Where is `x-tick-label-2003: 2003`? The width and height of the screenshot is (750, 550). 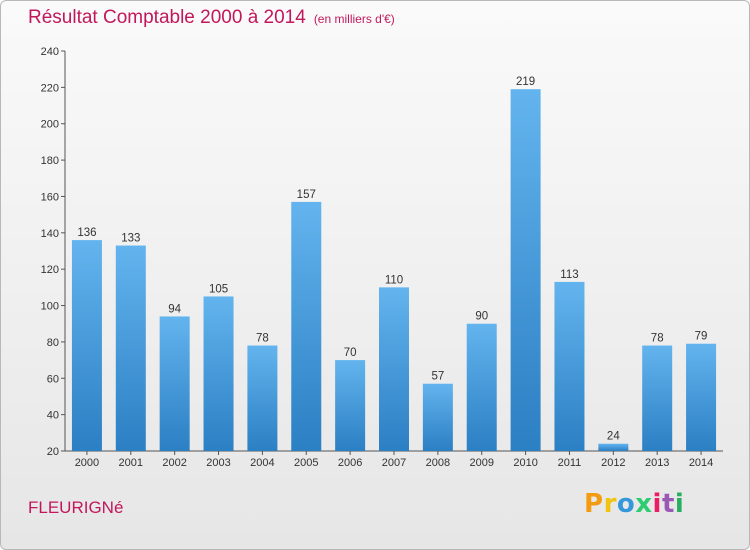 x-tick-label-2003: 2003 is located at coordinates (218, 463).